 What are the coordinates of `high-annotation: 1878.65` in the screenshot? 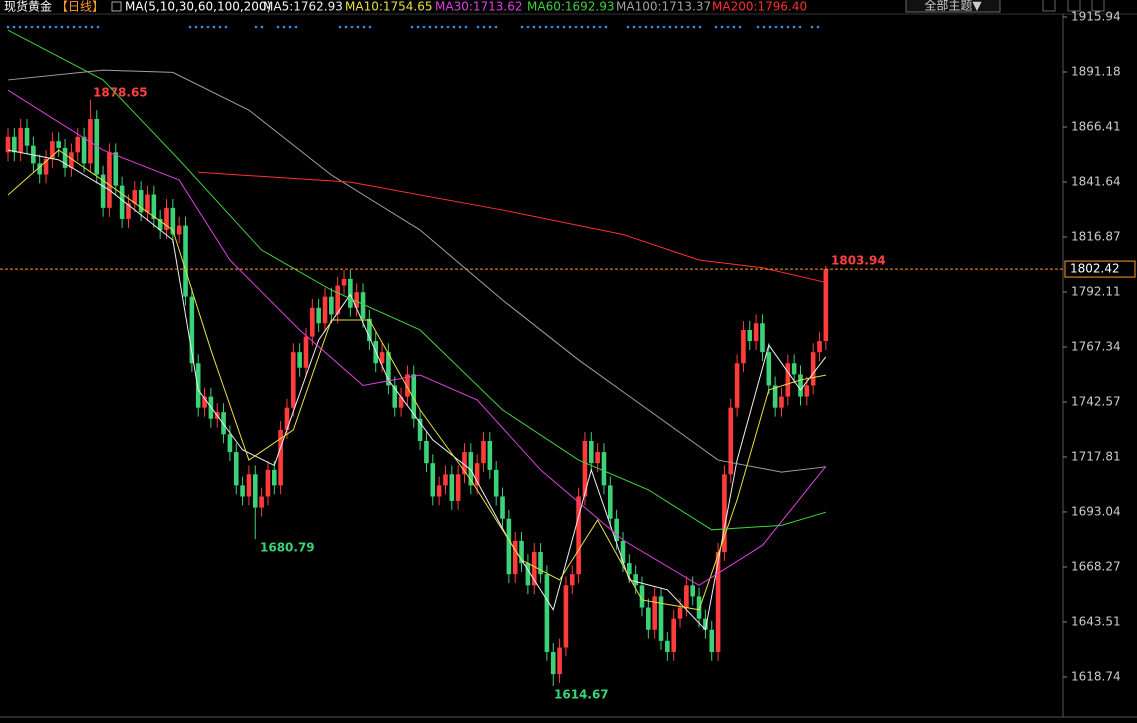 It's located at (120, 93).